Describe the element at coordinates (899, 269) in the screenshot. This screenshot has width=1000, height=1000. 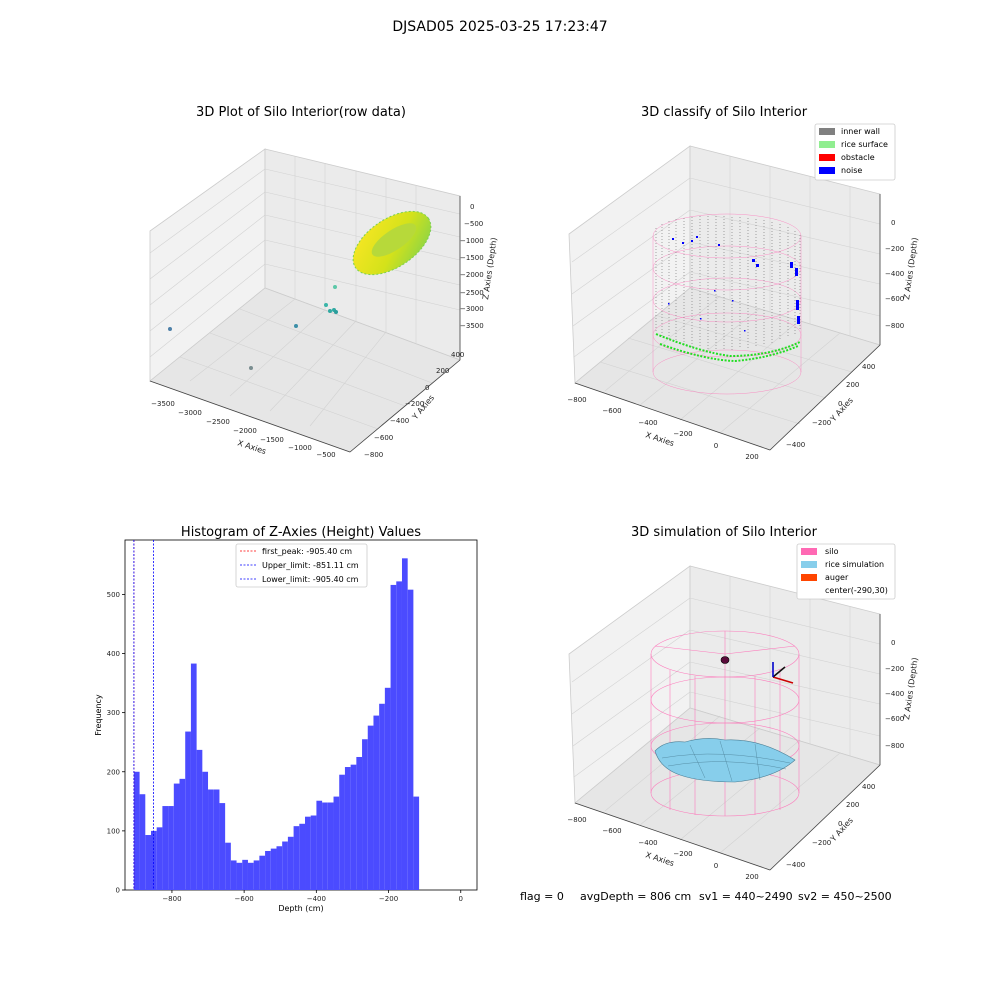
I see `classify-z-axis: 0 −200 −400 −600 −800 Z Axies (Depth)` at that location.